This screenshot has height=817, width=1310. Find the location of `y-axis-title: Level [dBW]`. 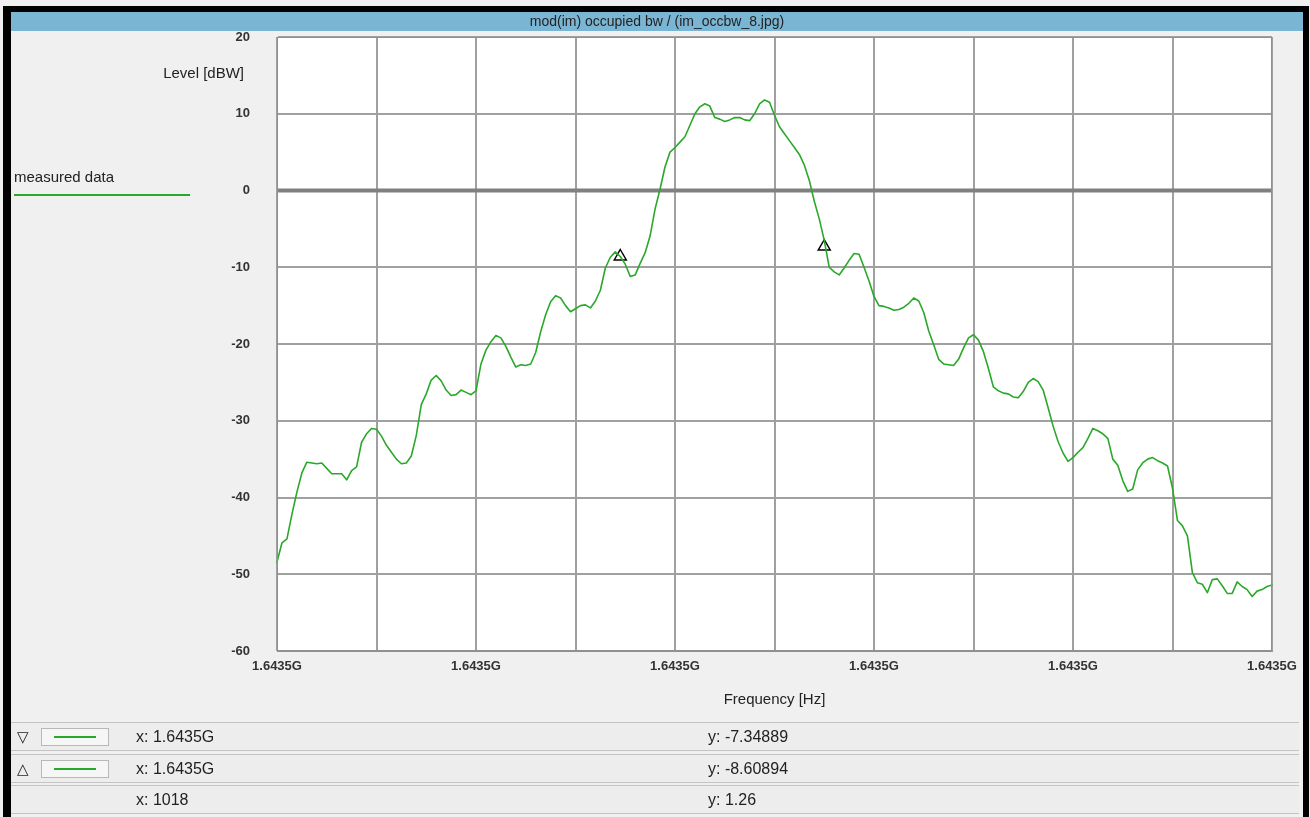

y-axis-title: Level [dBW] is located at coordinates (203, 72).